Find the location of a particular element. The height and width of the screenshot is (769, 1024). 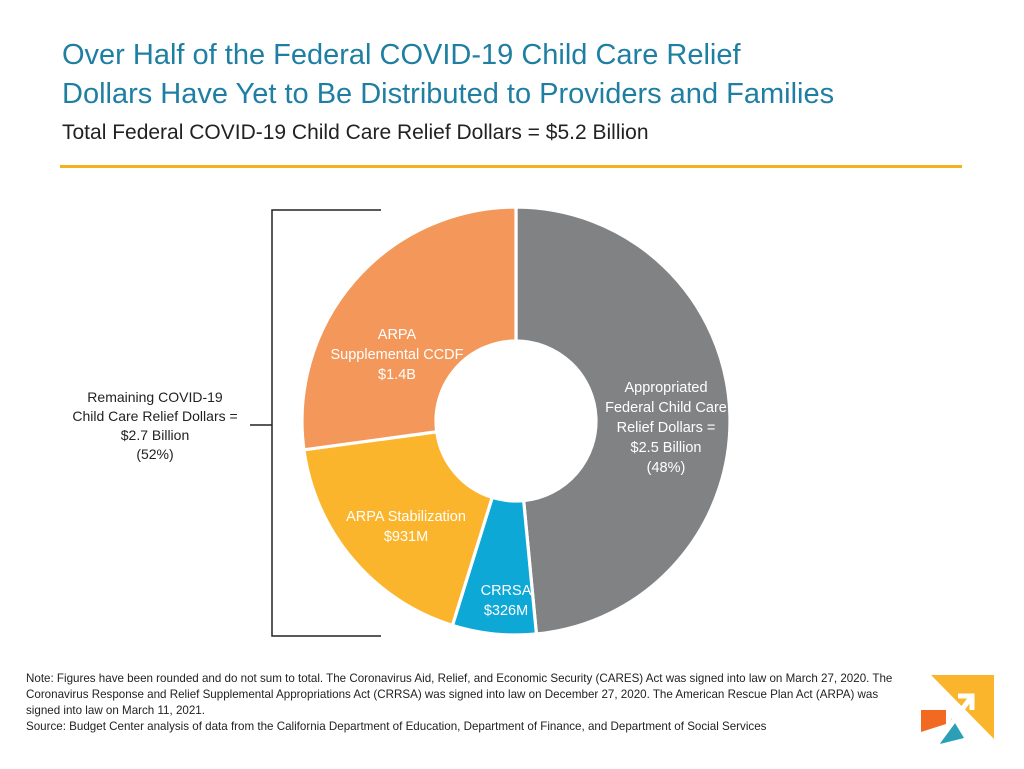

slice-label-line: ARPA Stabilization is located at coordinates (406, 517).